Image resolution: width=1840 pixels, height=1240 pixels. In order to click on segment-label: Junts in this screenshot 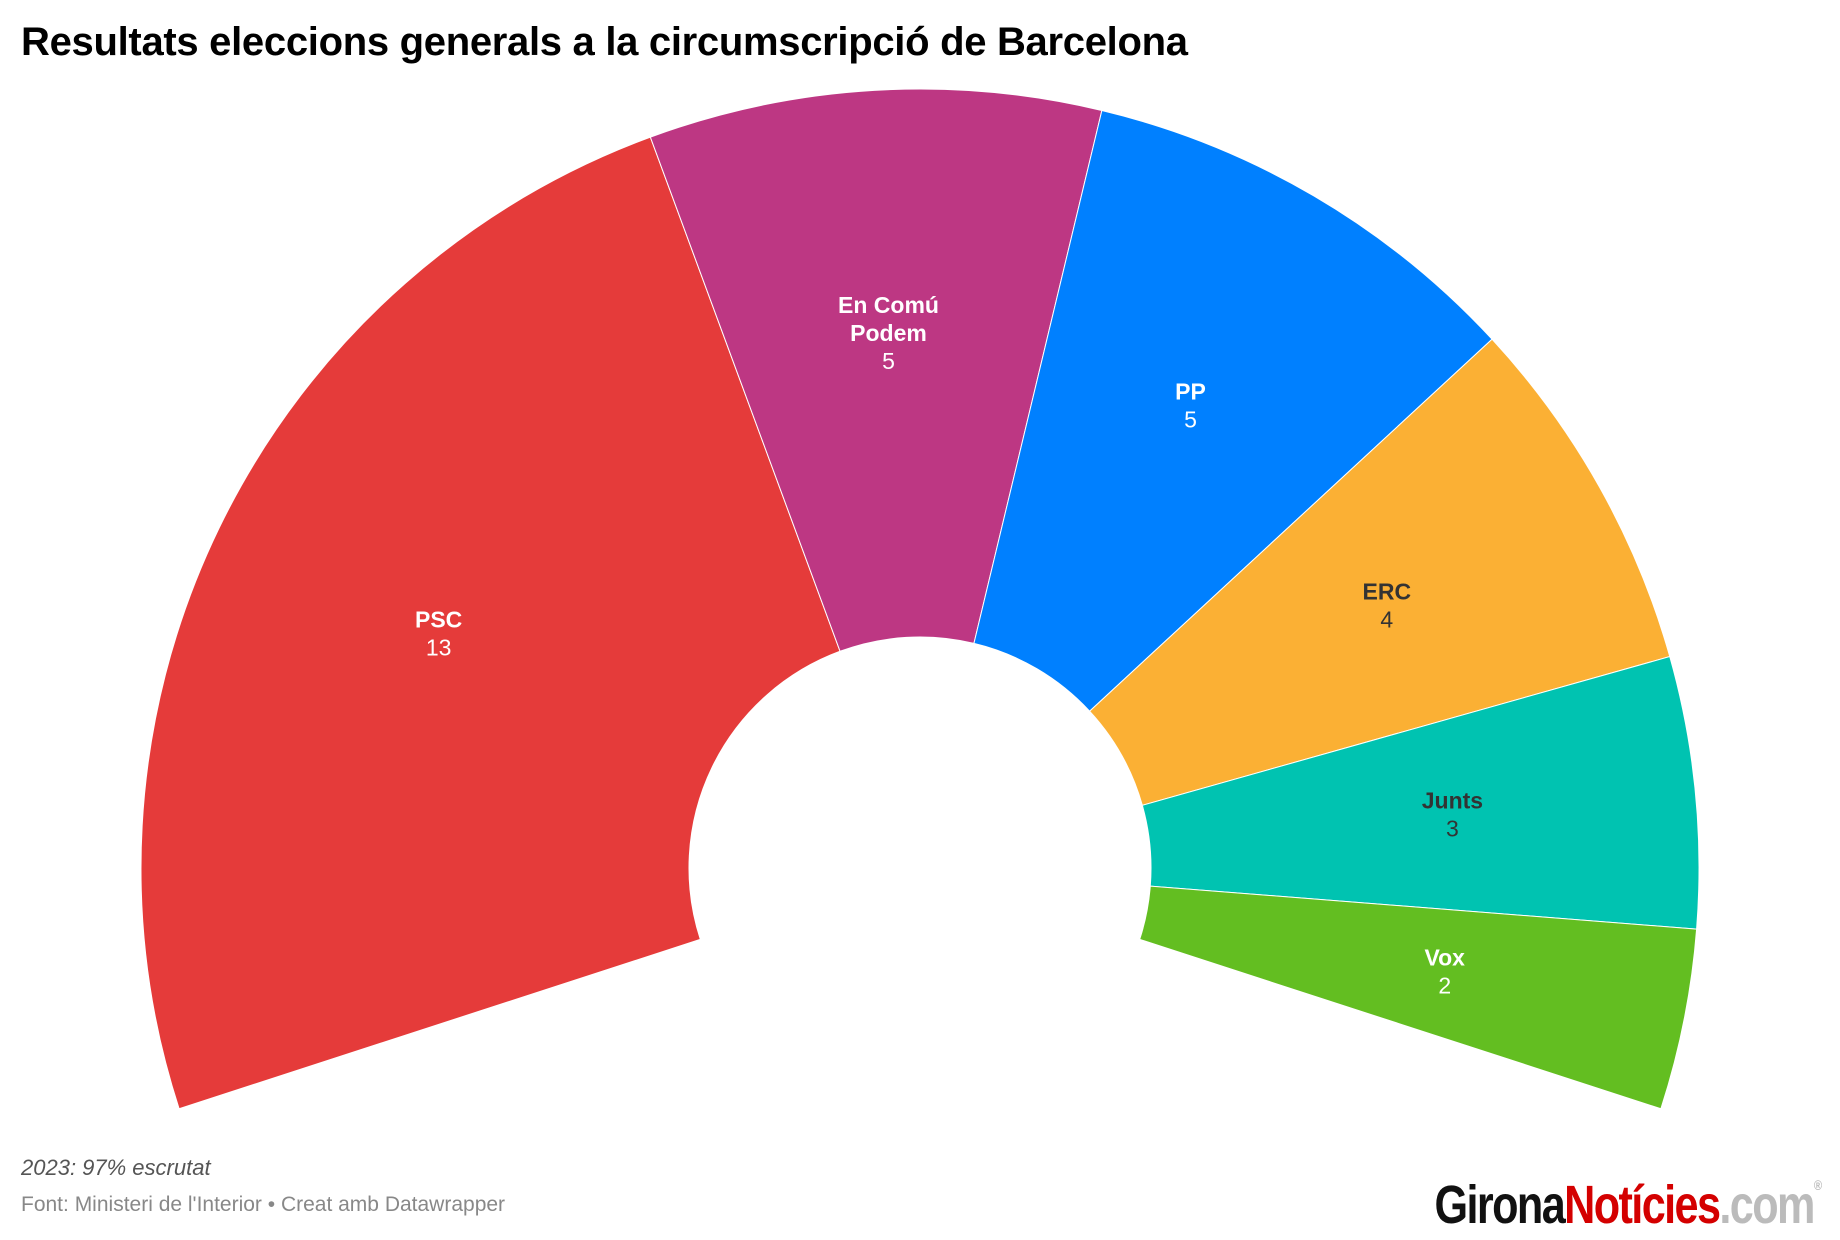, I will do `click(1452, 801)`.